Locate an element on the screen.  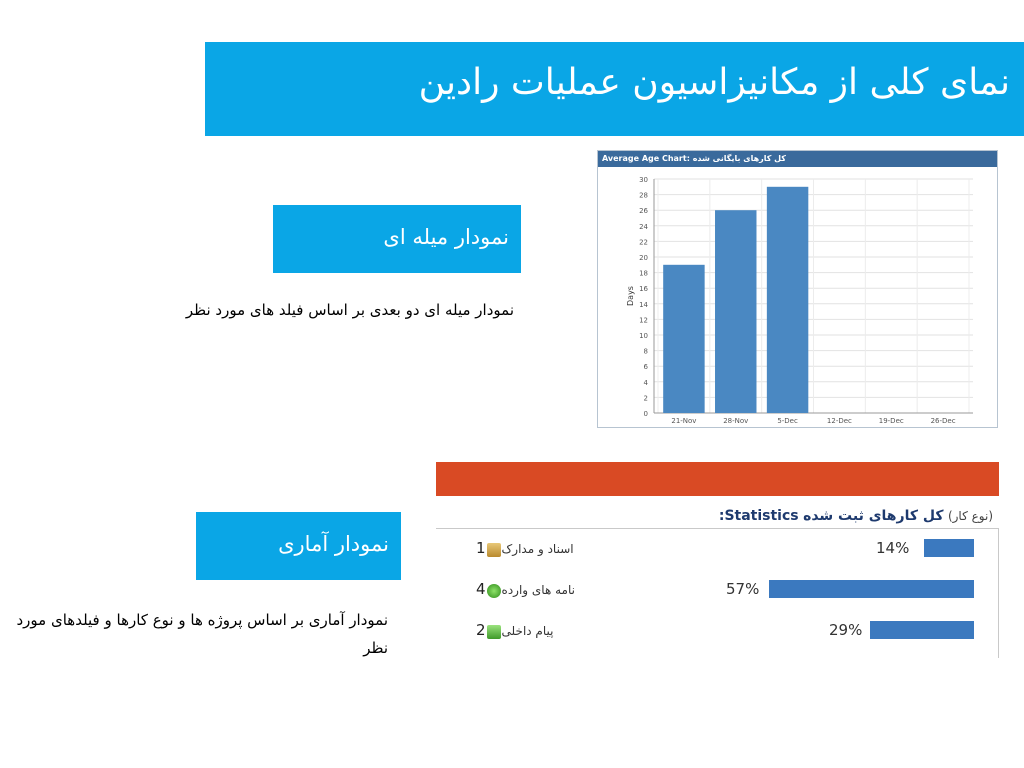
y-tick-label: 30 is located at coordinates (643, 180).